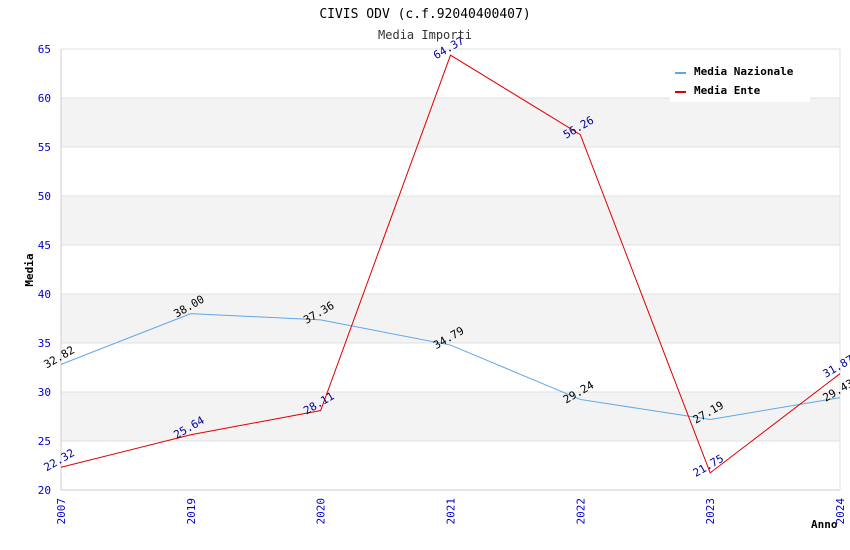 The image size is (850, 550). What do you see at coordinates (44, 392) in the screenshot?
I see `y-tick-label: 30` at bounding box center [44, 392].